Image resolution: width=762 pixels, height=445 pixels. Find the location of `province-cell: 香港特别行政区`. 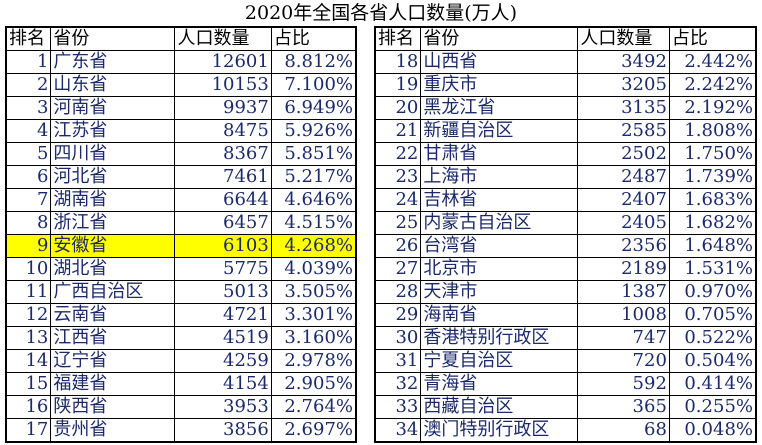

province-cell: 香港特别行政区 is located at coordinates (499, 338).